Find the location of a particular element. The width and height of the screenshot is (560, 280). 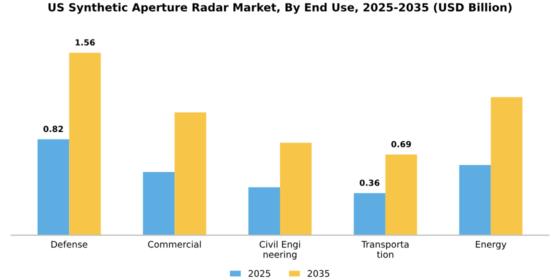

chart-title: US Synthetic Aperture Radar Market, By End Use, 2025-2035 (USD Billion) is located at coordinates (280, 8).